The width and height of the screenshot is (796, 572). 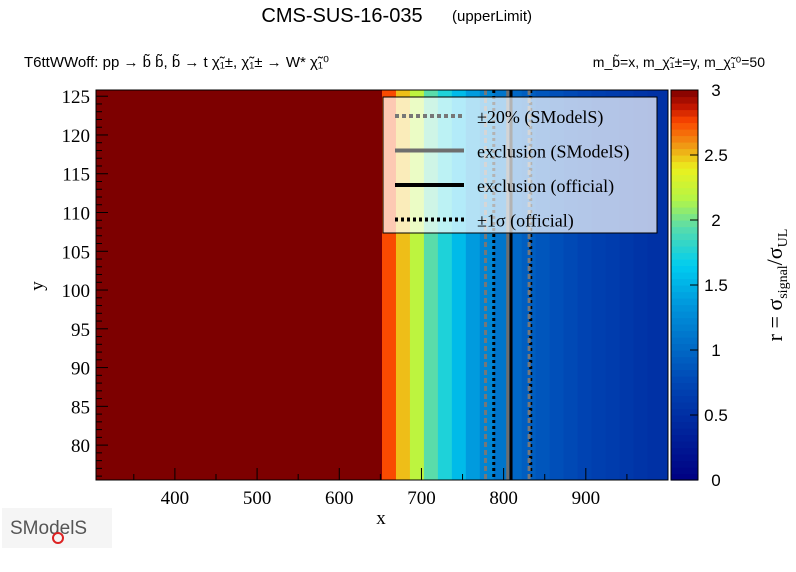 What do you see at coordinates (492, 16) in the screenshot?
I see `chart-title-suffix: (upperLimit)` at bounding box center [492, 16].